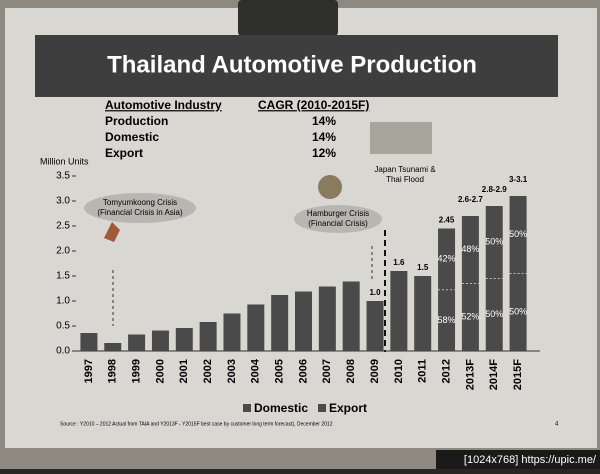  Describe the element at coordinates (470, 317) in the screenshot. I see `split-label: 52%` at that location.